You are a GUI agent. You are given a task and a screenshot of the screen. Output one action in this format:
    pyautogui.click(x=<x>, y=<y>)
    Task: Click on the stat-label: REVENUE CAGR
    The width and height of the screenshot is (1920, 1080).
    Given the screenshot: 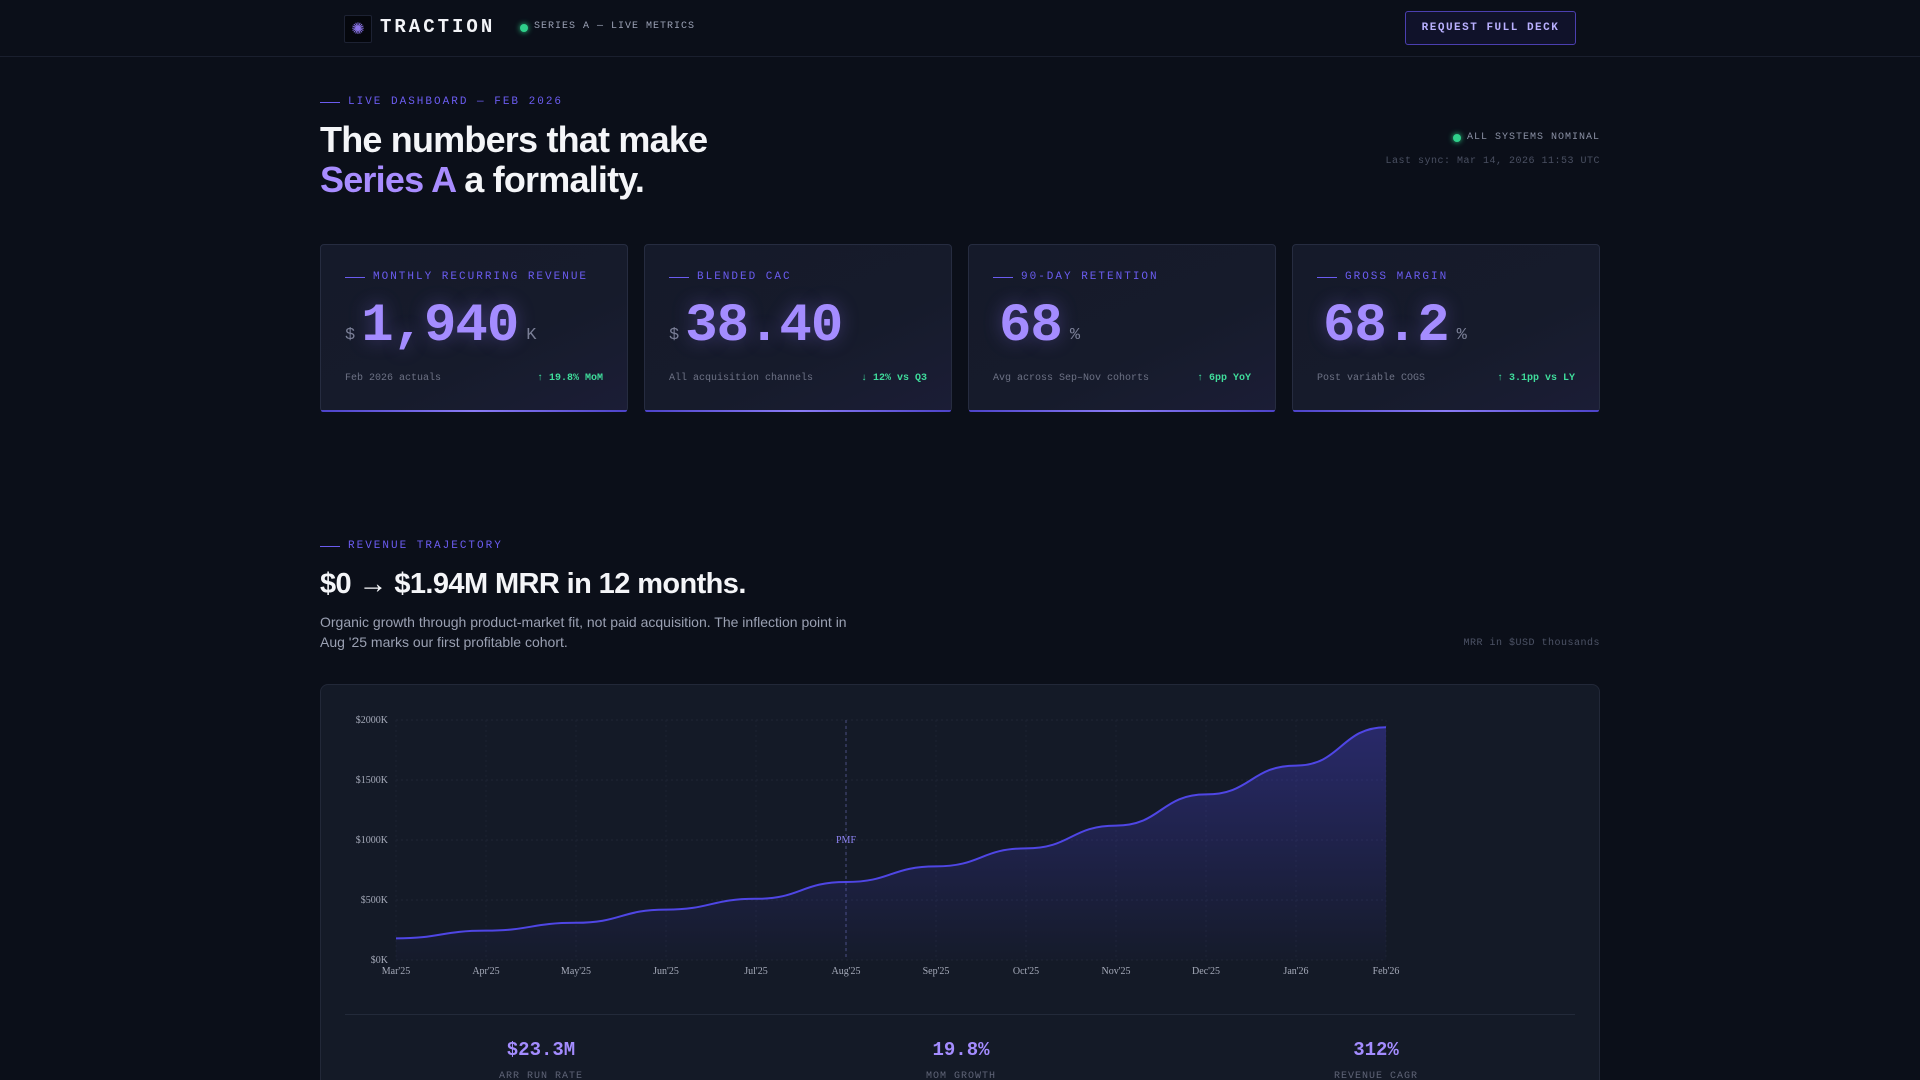 What is the action you would take?
    pyautogui.click(x=1375, y=1075)
    